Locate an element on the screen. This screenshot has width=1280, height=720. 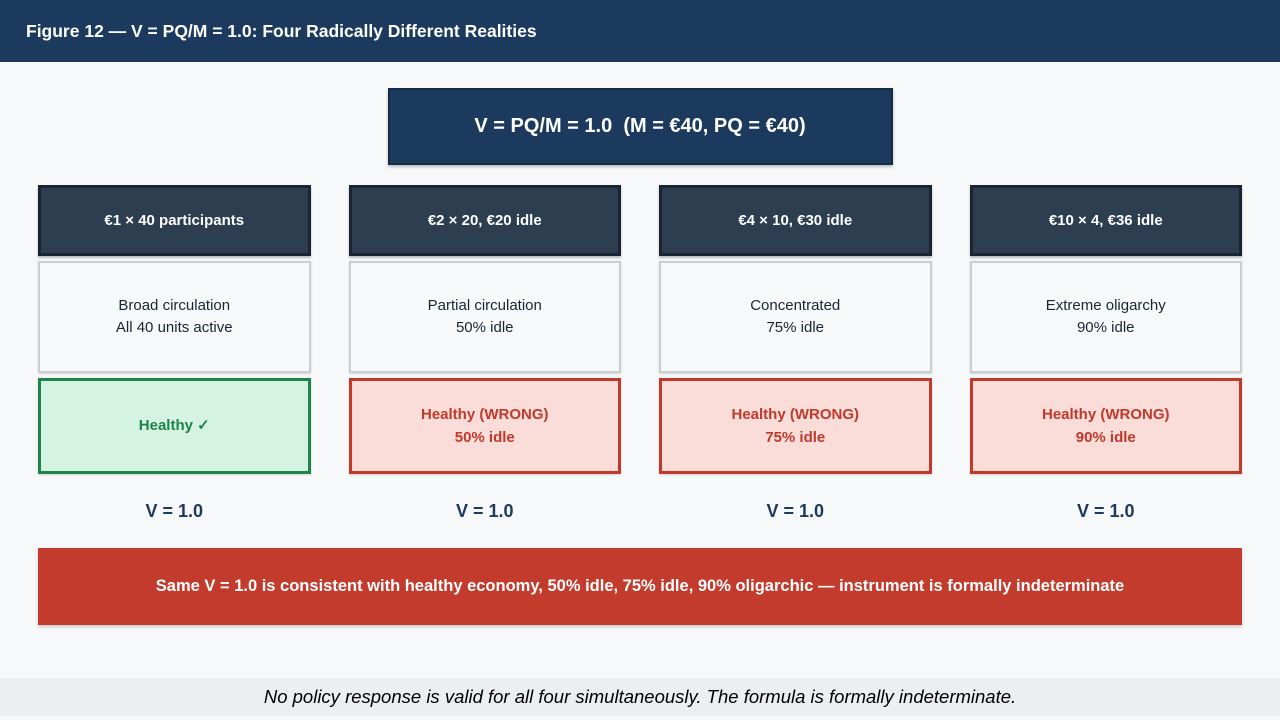
scenario-header-box: €2 × 20, €20 idle is located at coordinates (484, 220).